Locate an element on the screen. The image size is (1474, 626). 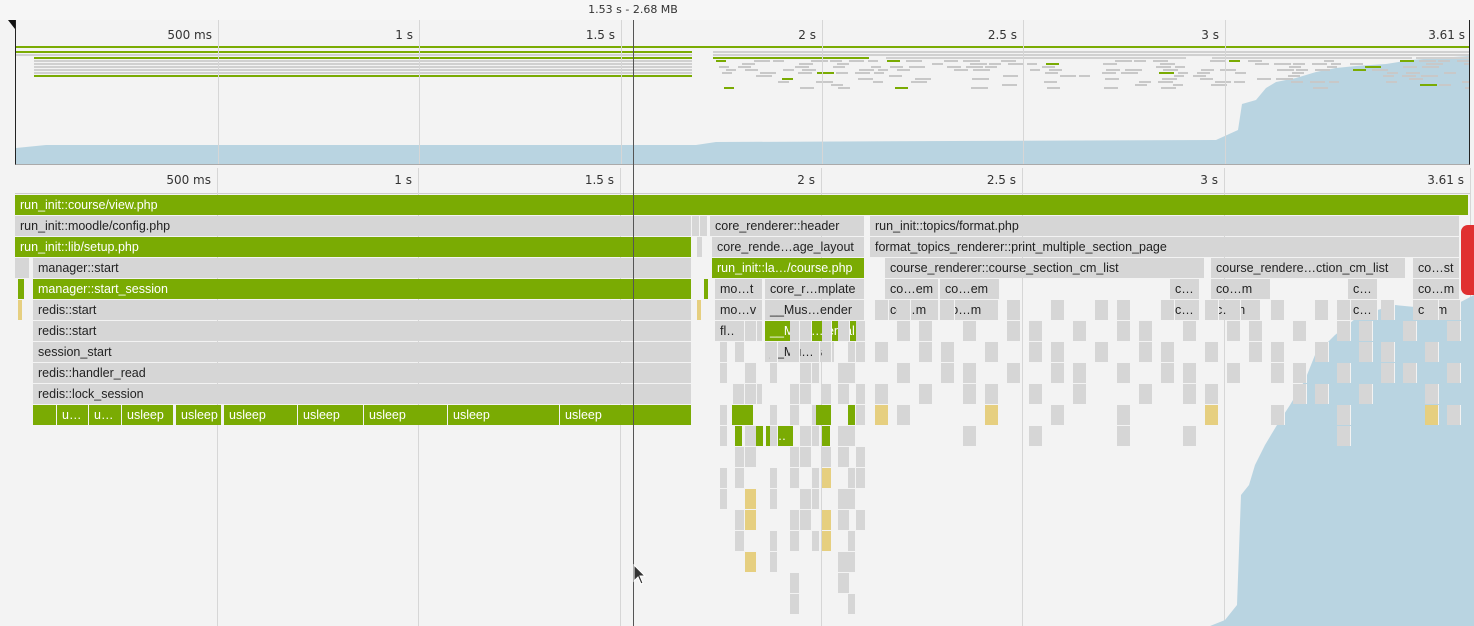
flame-node: run_init::la…/course.php is located at coordinates (788, 268).